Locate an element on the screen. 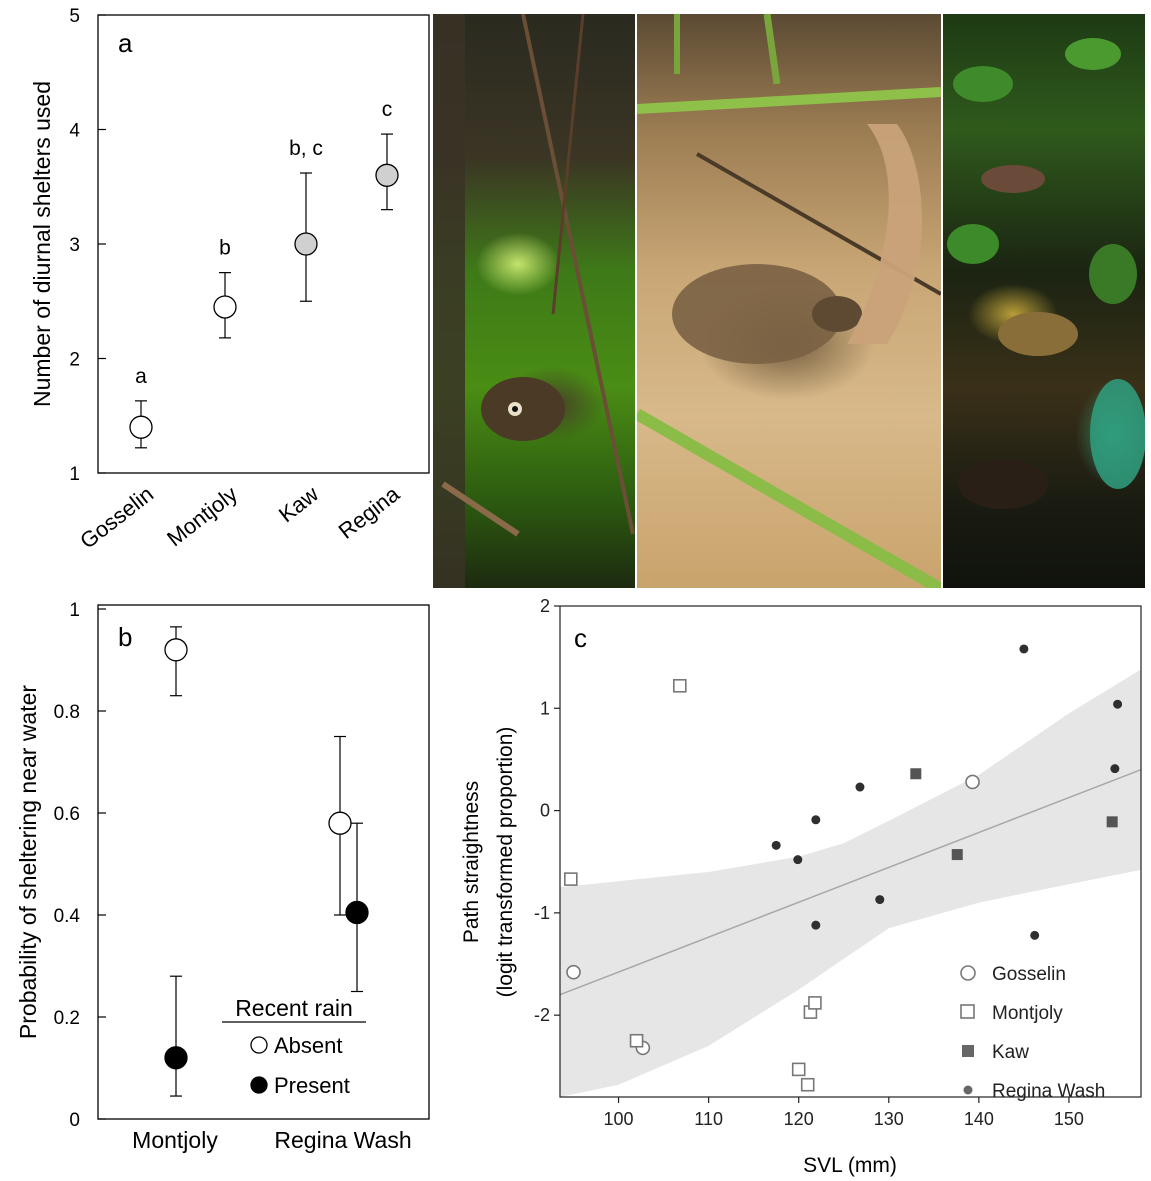 The width and height of the screenshot is (1151, 1181). panel-c-letter: c is located at coordinates (580, 638).